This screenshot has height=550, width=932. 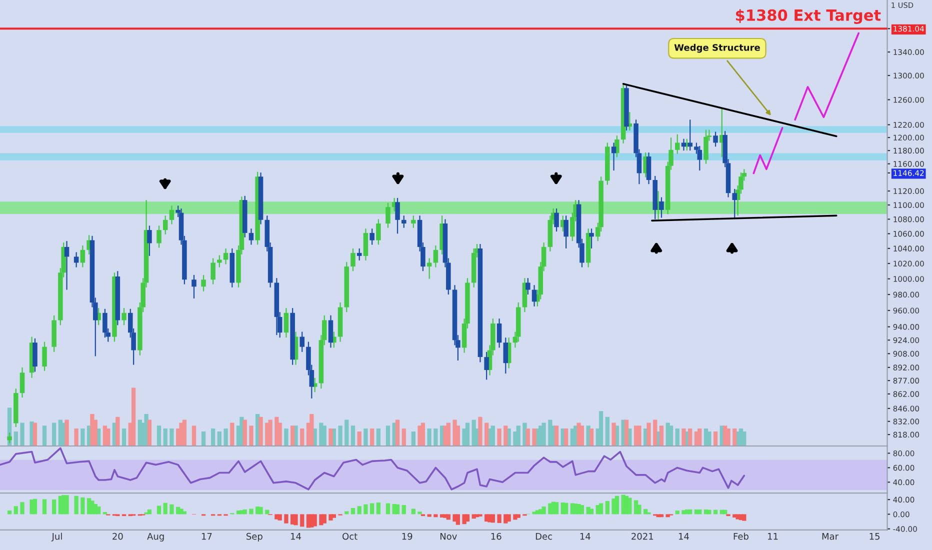 I want to click on x-tick-label: Jul, so click(x=56, y=537).